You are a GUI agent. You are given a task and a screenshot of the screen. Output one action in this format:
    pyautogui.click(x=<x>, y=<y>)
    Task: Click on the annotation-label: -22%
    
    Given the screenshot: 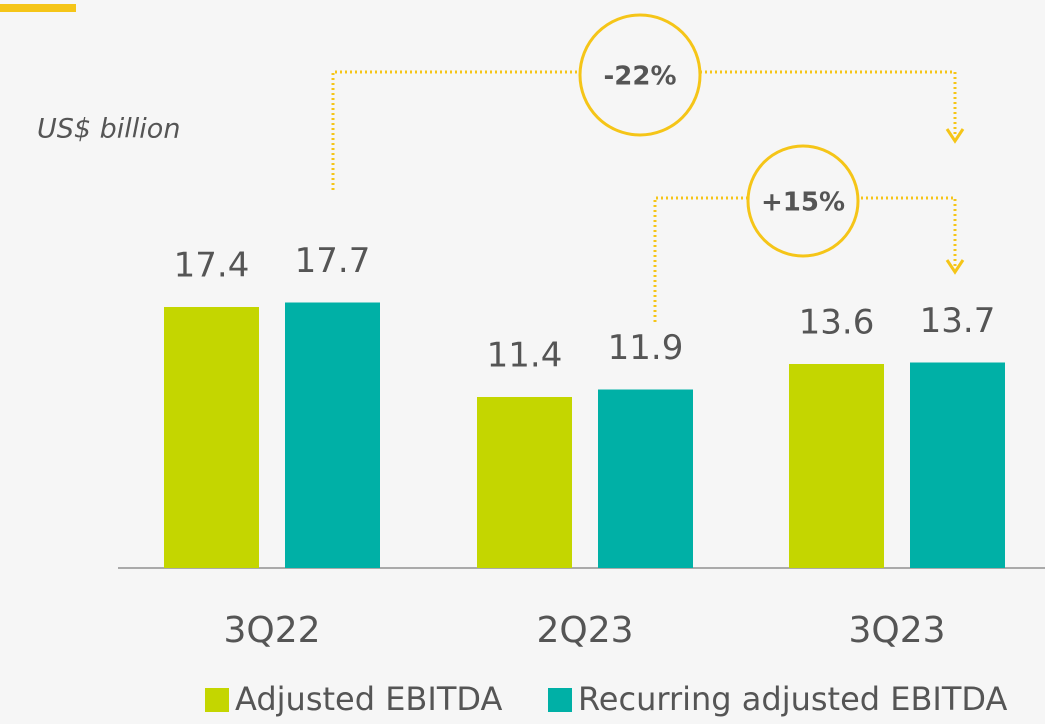 What is the action you would take?
    pyautogui.click(x=639, y=77)
    